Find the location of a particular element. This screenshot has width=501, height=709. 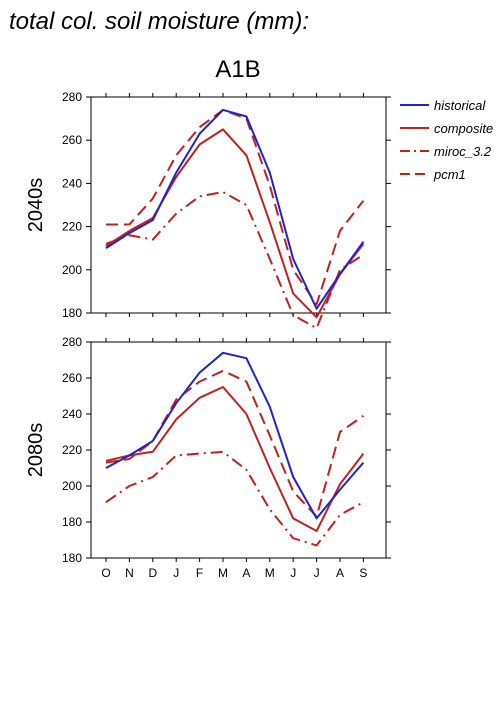

panel-title: A1B is located at coordinates (238, 69).